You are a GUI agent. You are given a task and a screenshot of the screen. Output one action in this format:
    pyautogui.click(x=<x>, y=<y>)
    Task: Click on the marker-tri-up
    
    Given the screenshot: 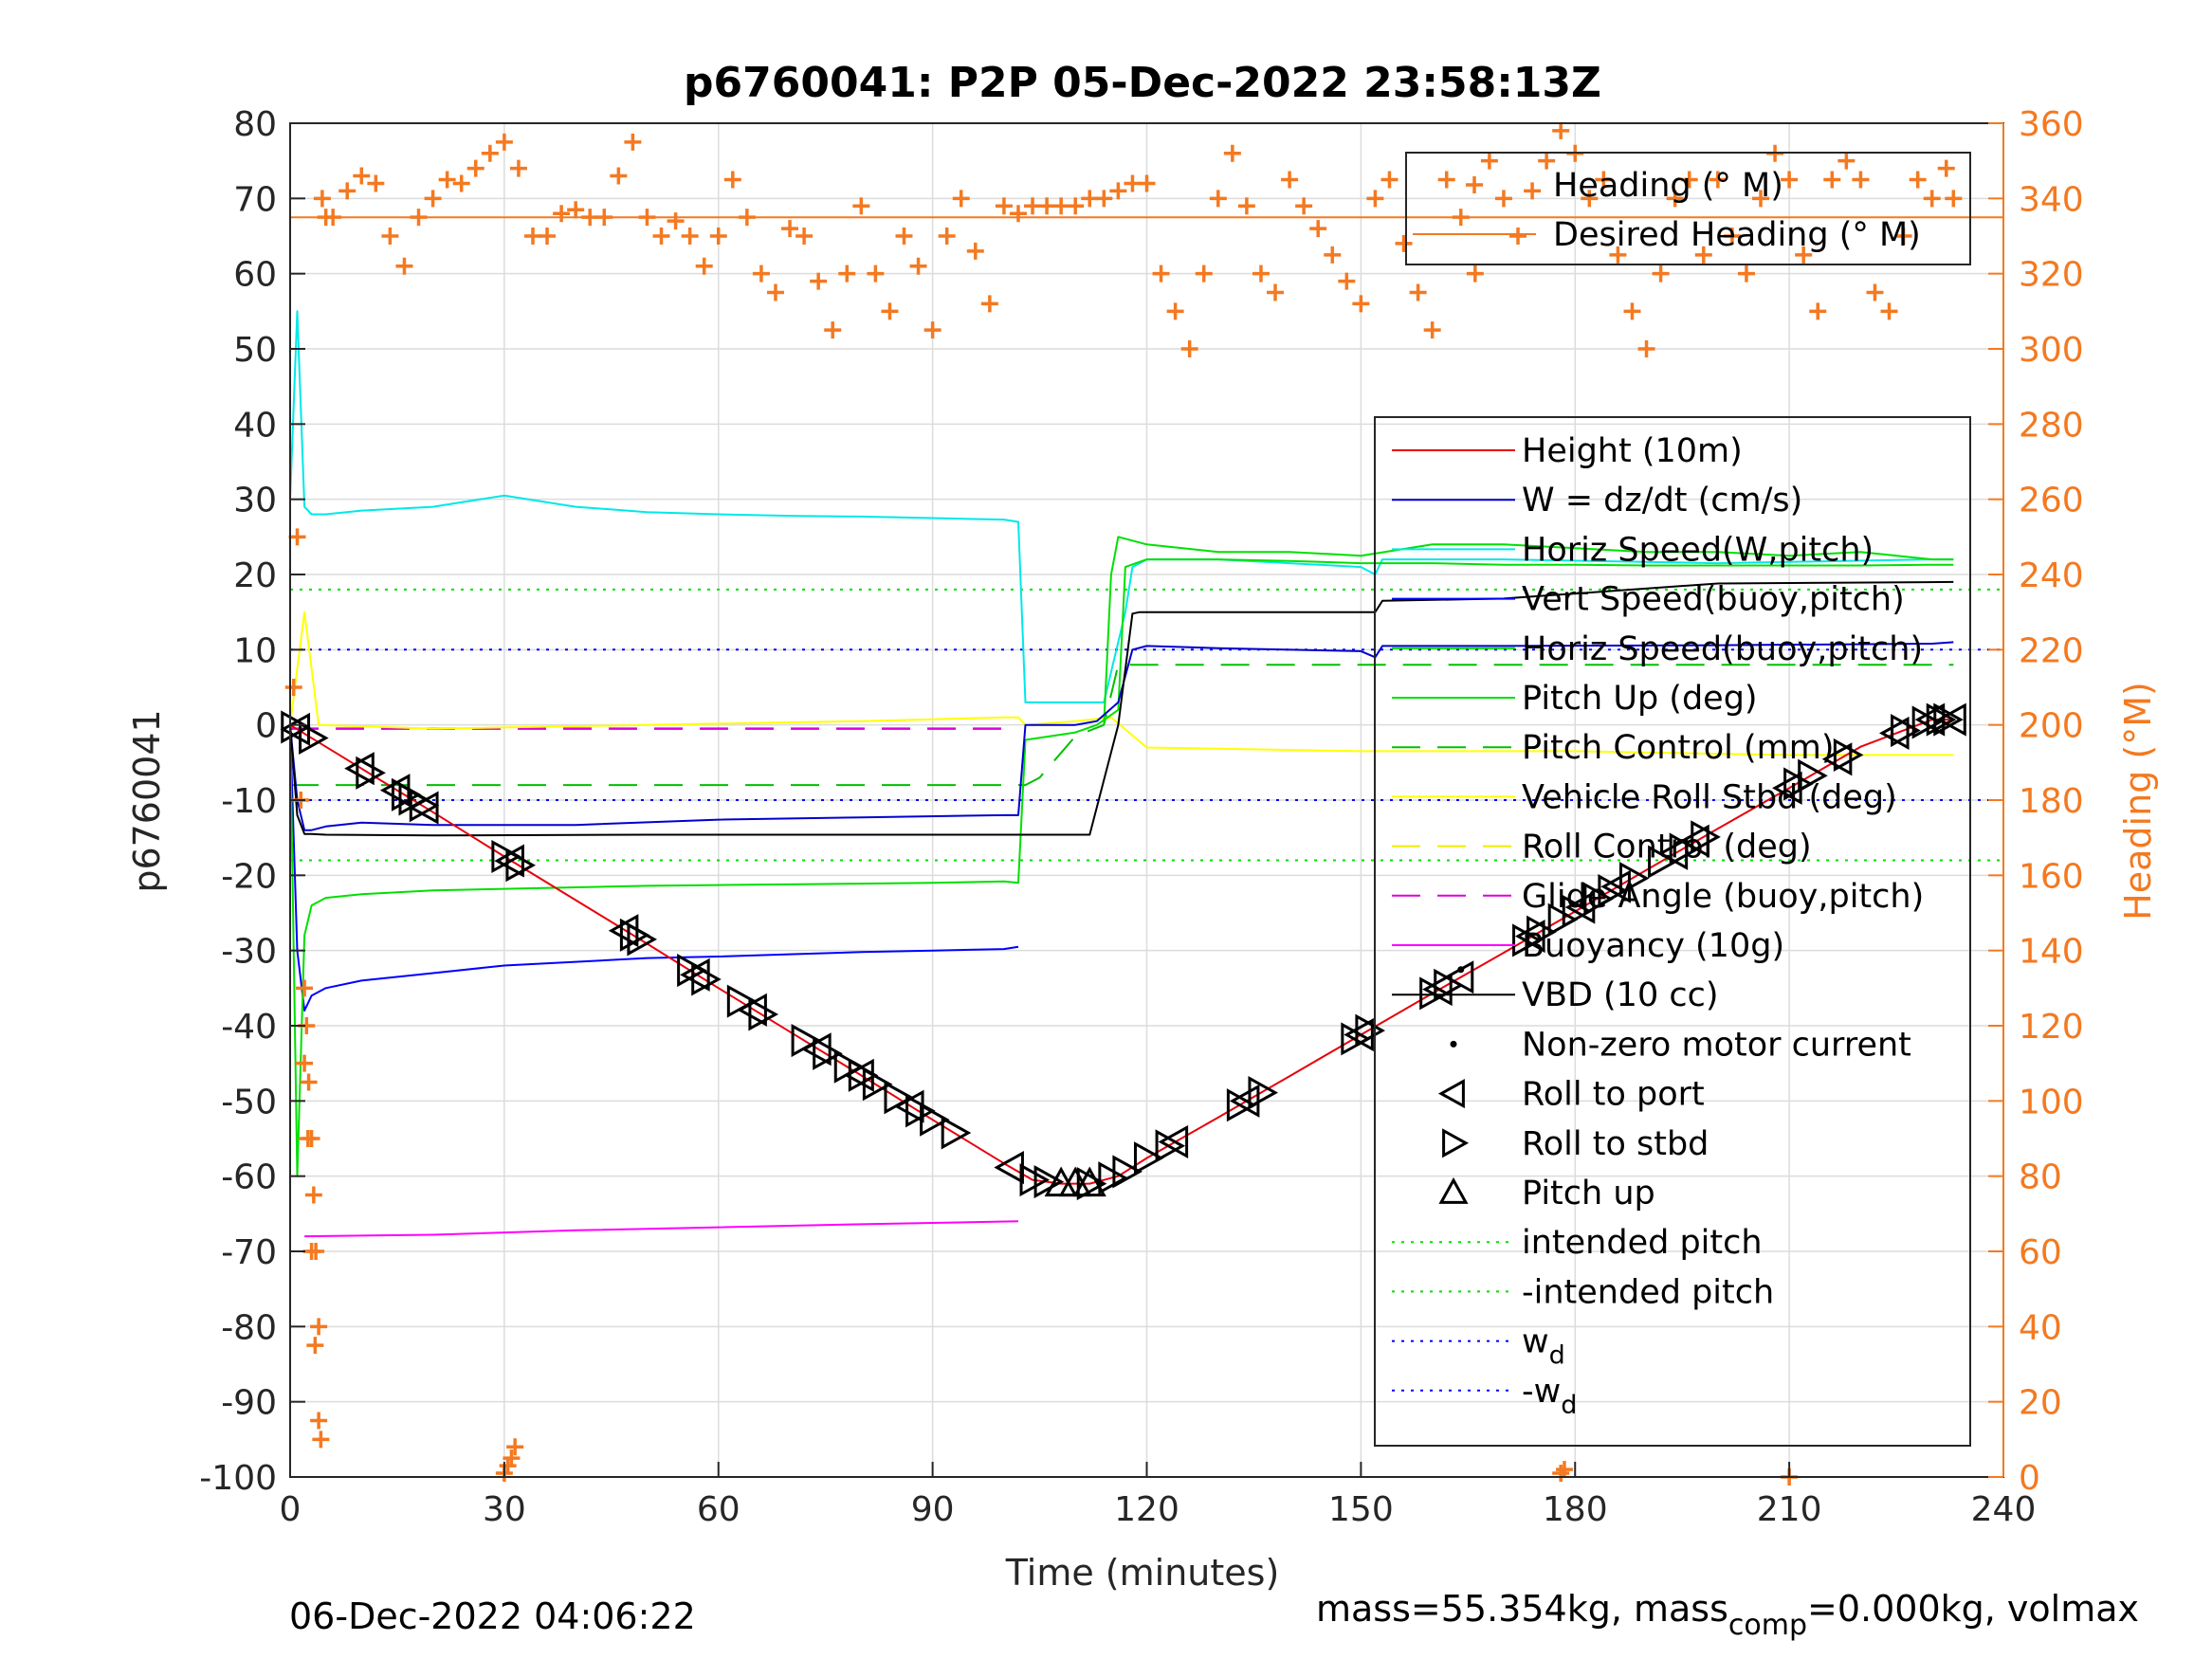 What is the action you would take?
    pyautogui.click(x=1089, y=1181)
    